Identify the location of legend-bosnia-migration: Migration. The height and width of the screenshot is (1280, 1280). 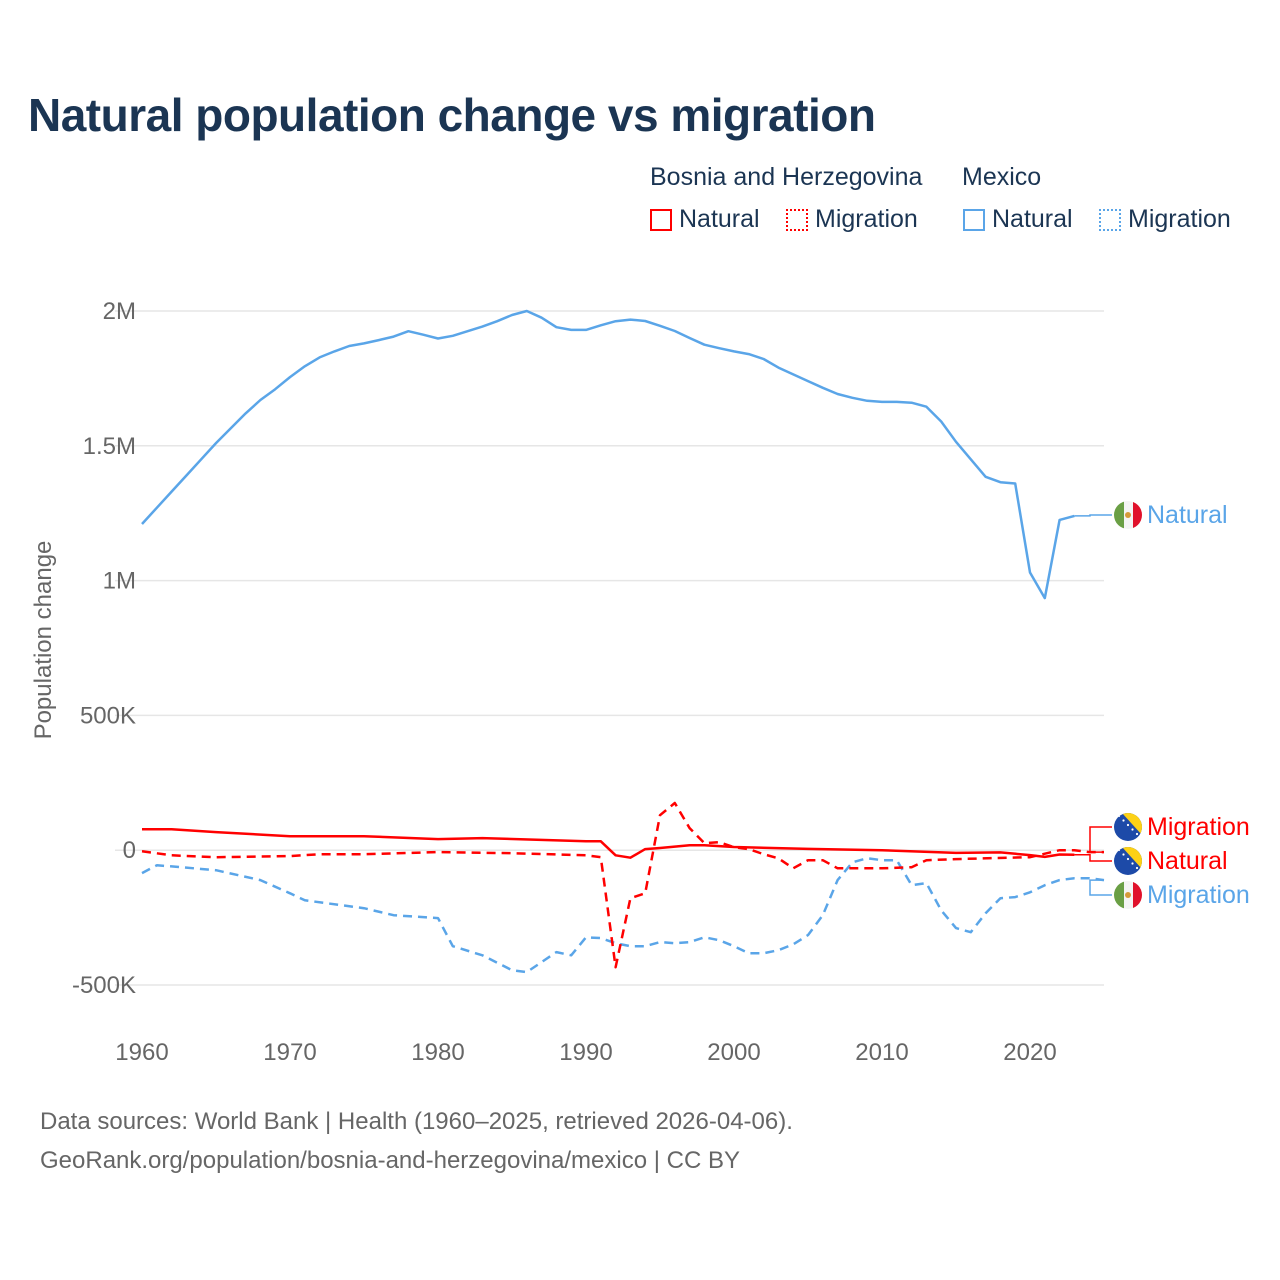
(852, 219).